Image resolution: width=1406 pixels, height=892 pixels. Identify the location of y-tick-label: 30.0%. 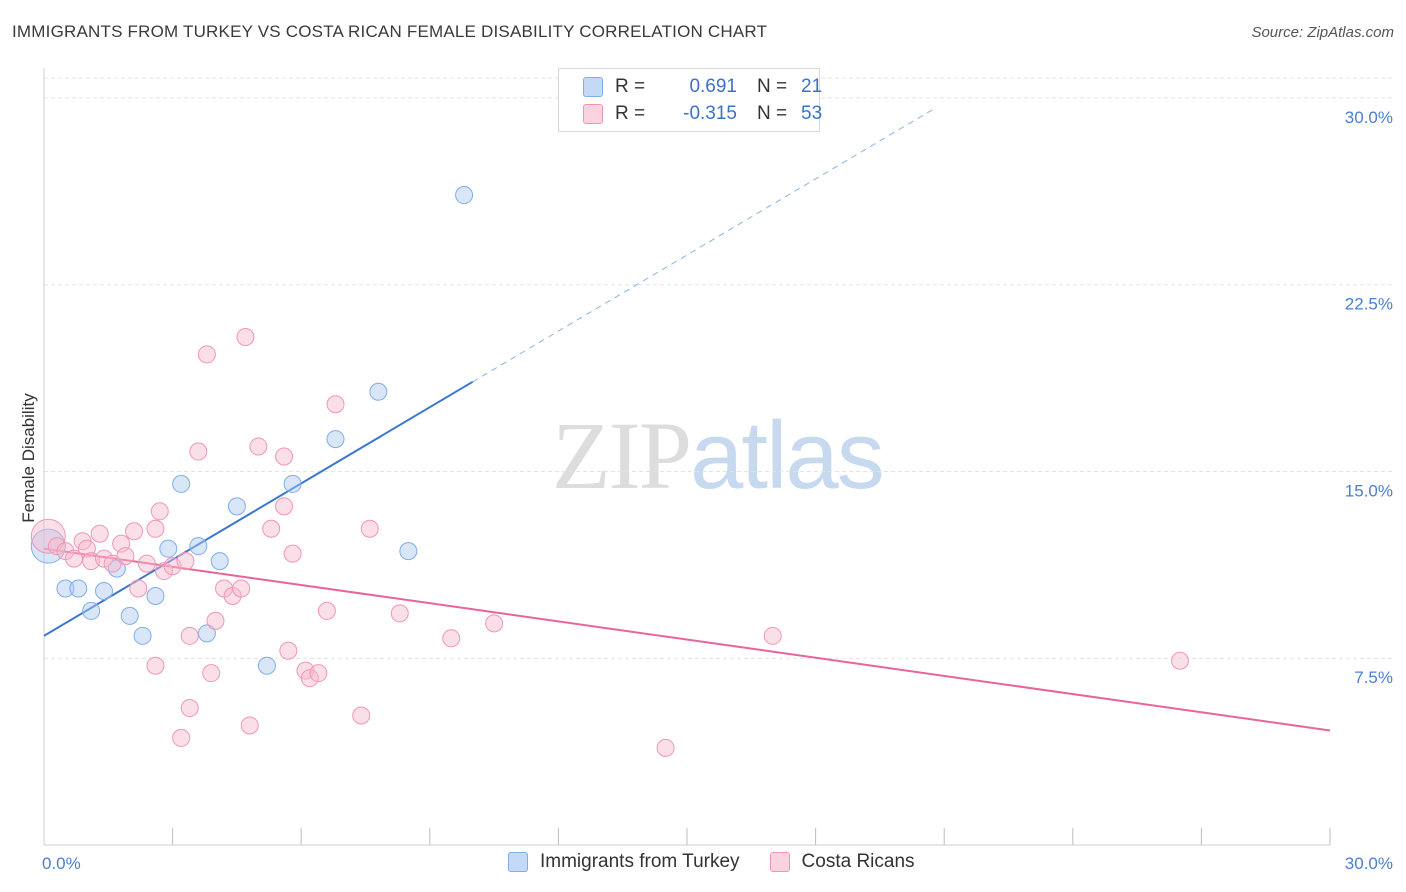
(1369, 117).